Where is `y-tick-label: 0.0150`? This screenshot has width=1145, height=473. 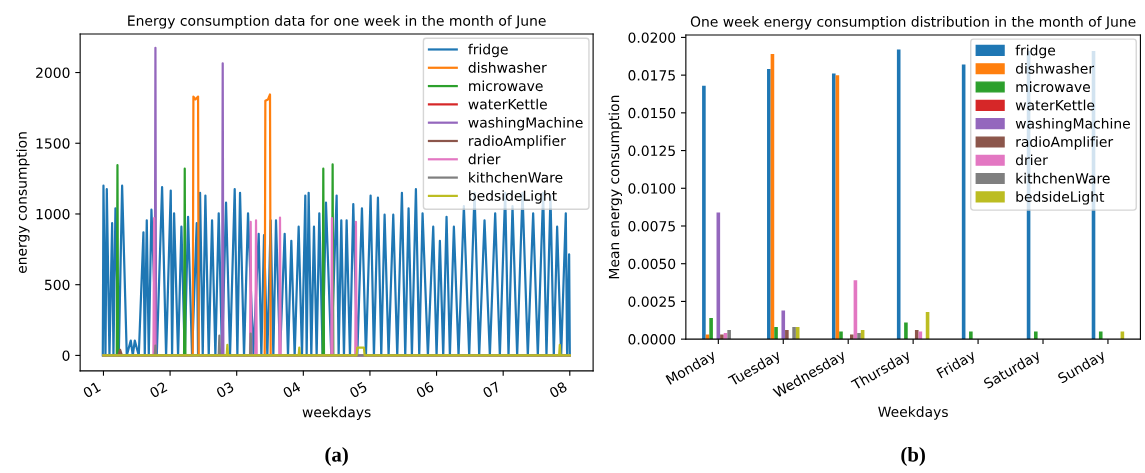
y-tick-label: 0.0150 is located at coordinates (652, 113).